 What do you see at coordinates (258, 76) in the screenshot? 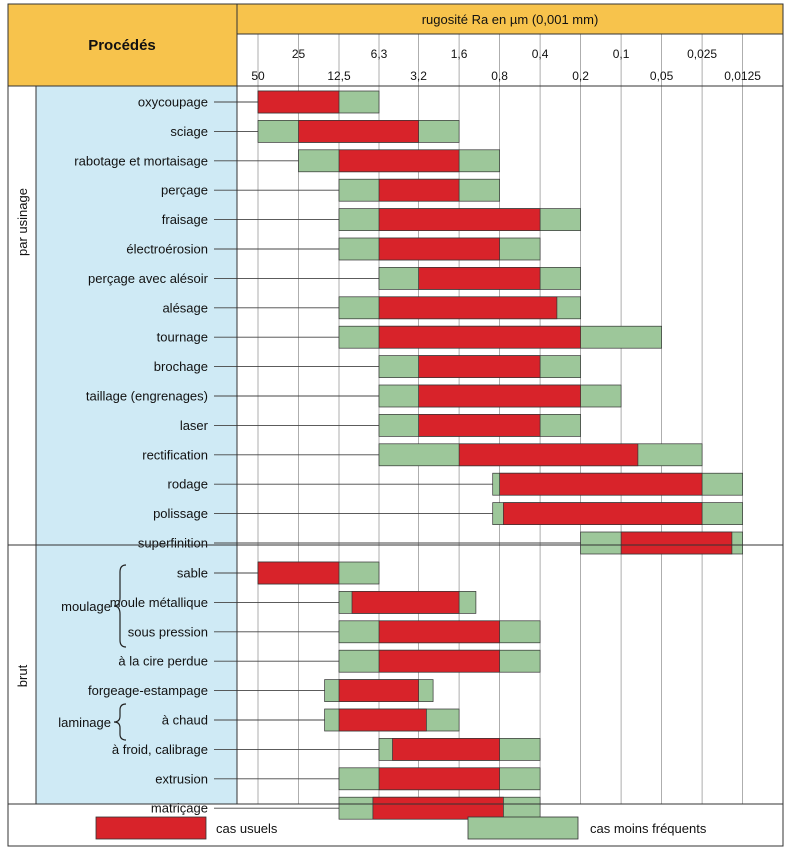
I see `x-tick-label-bottom: 50` at bounding box center [258, 76].